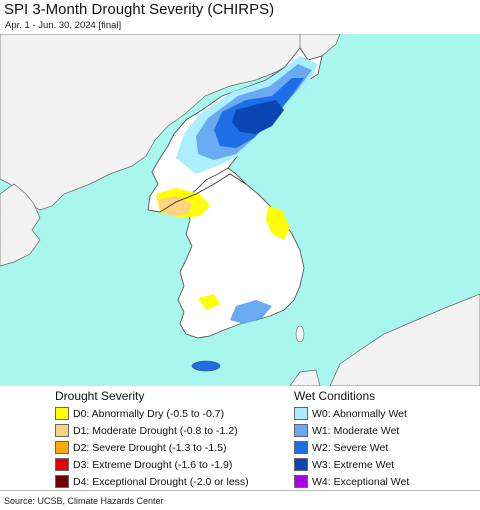 This screenshot has width=480, height=510. I want to click on wet-legend-label: W0: Abnormally Wet, so click(359, 413).